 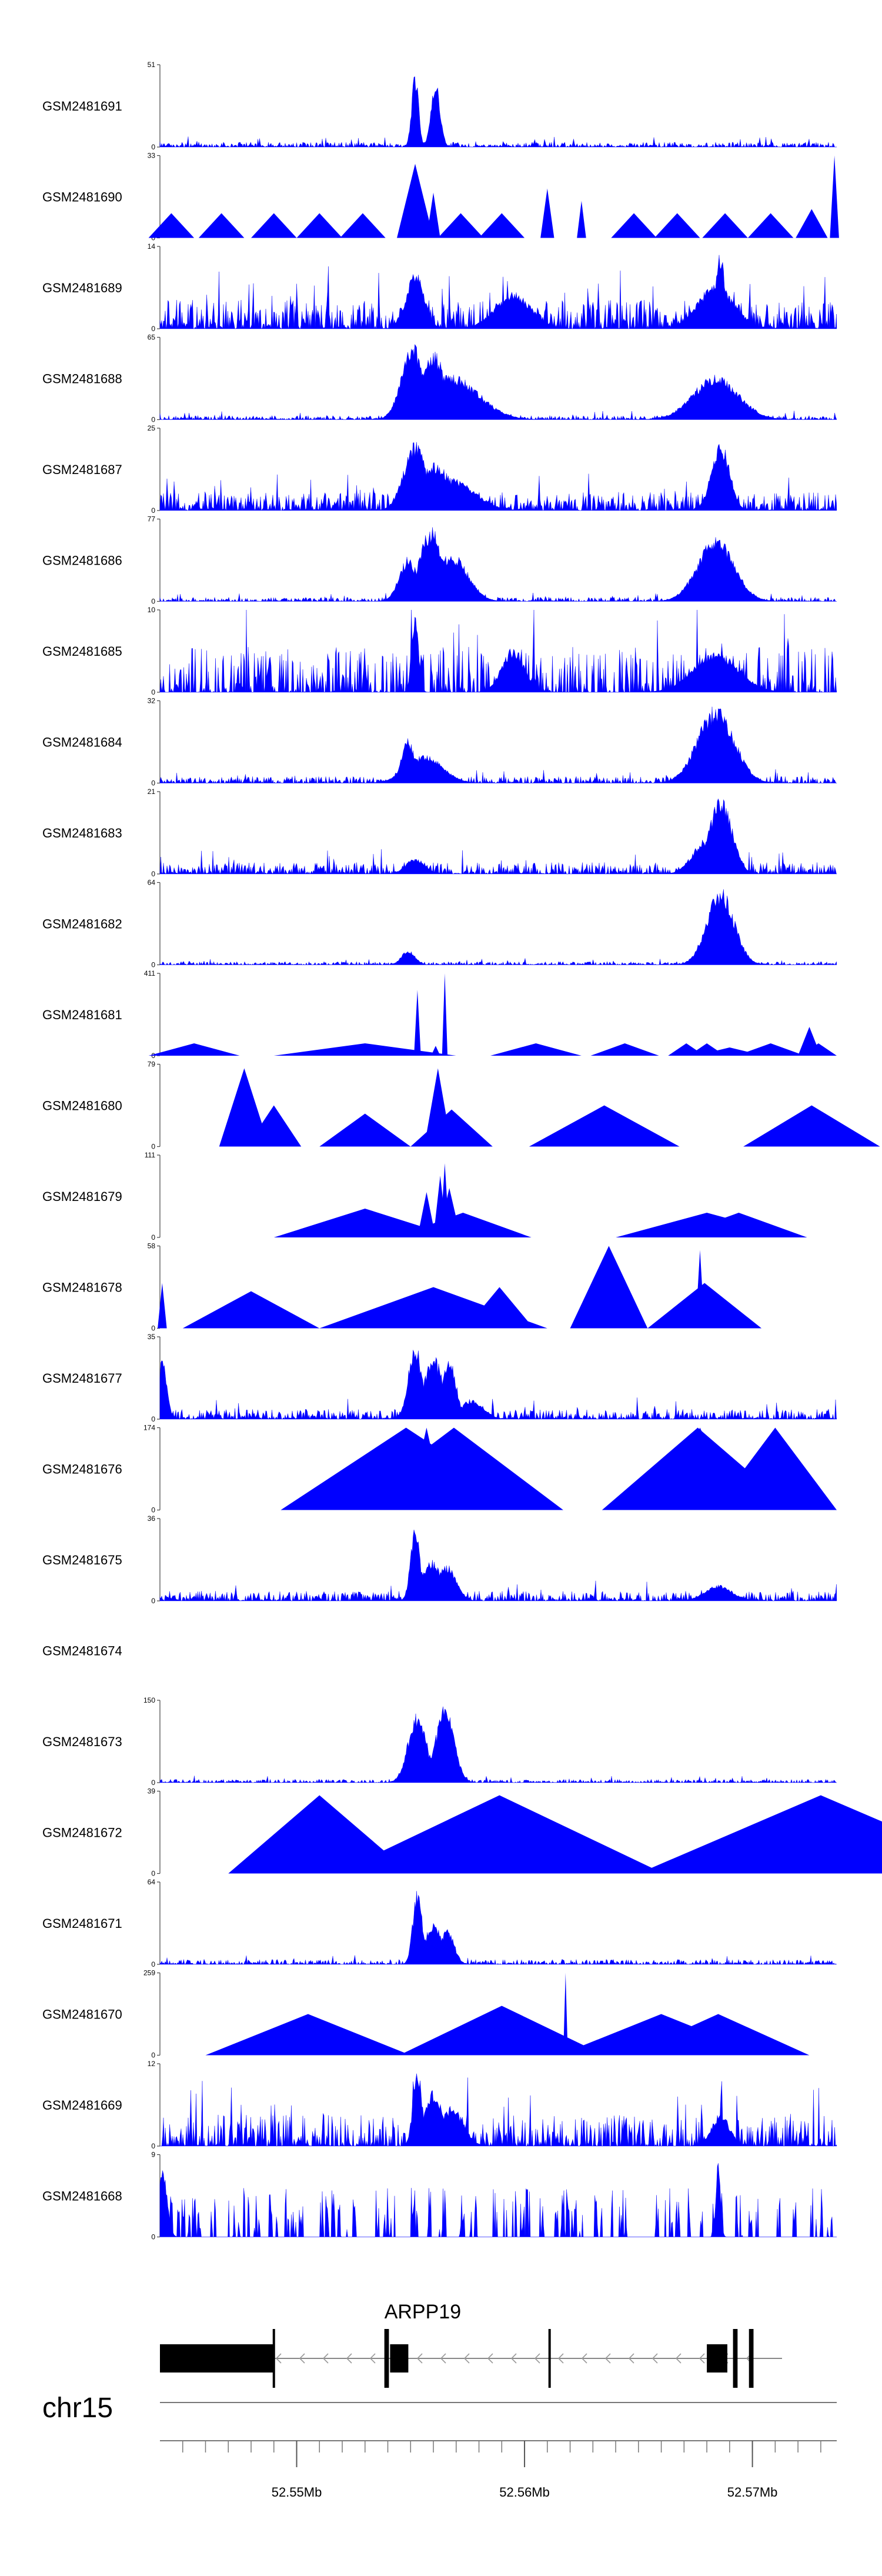 I want to click on y-axis-max-label: 33, so click(x=152, y=156).